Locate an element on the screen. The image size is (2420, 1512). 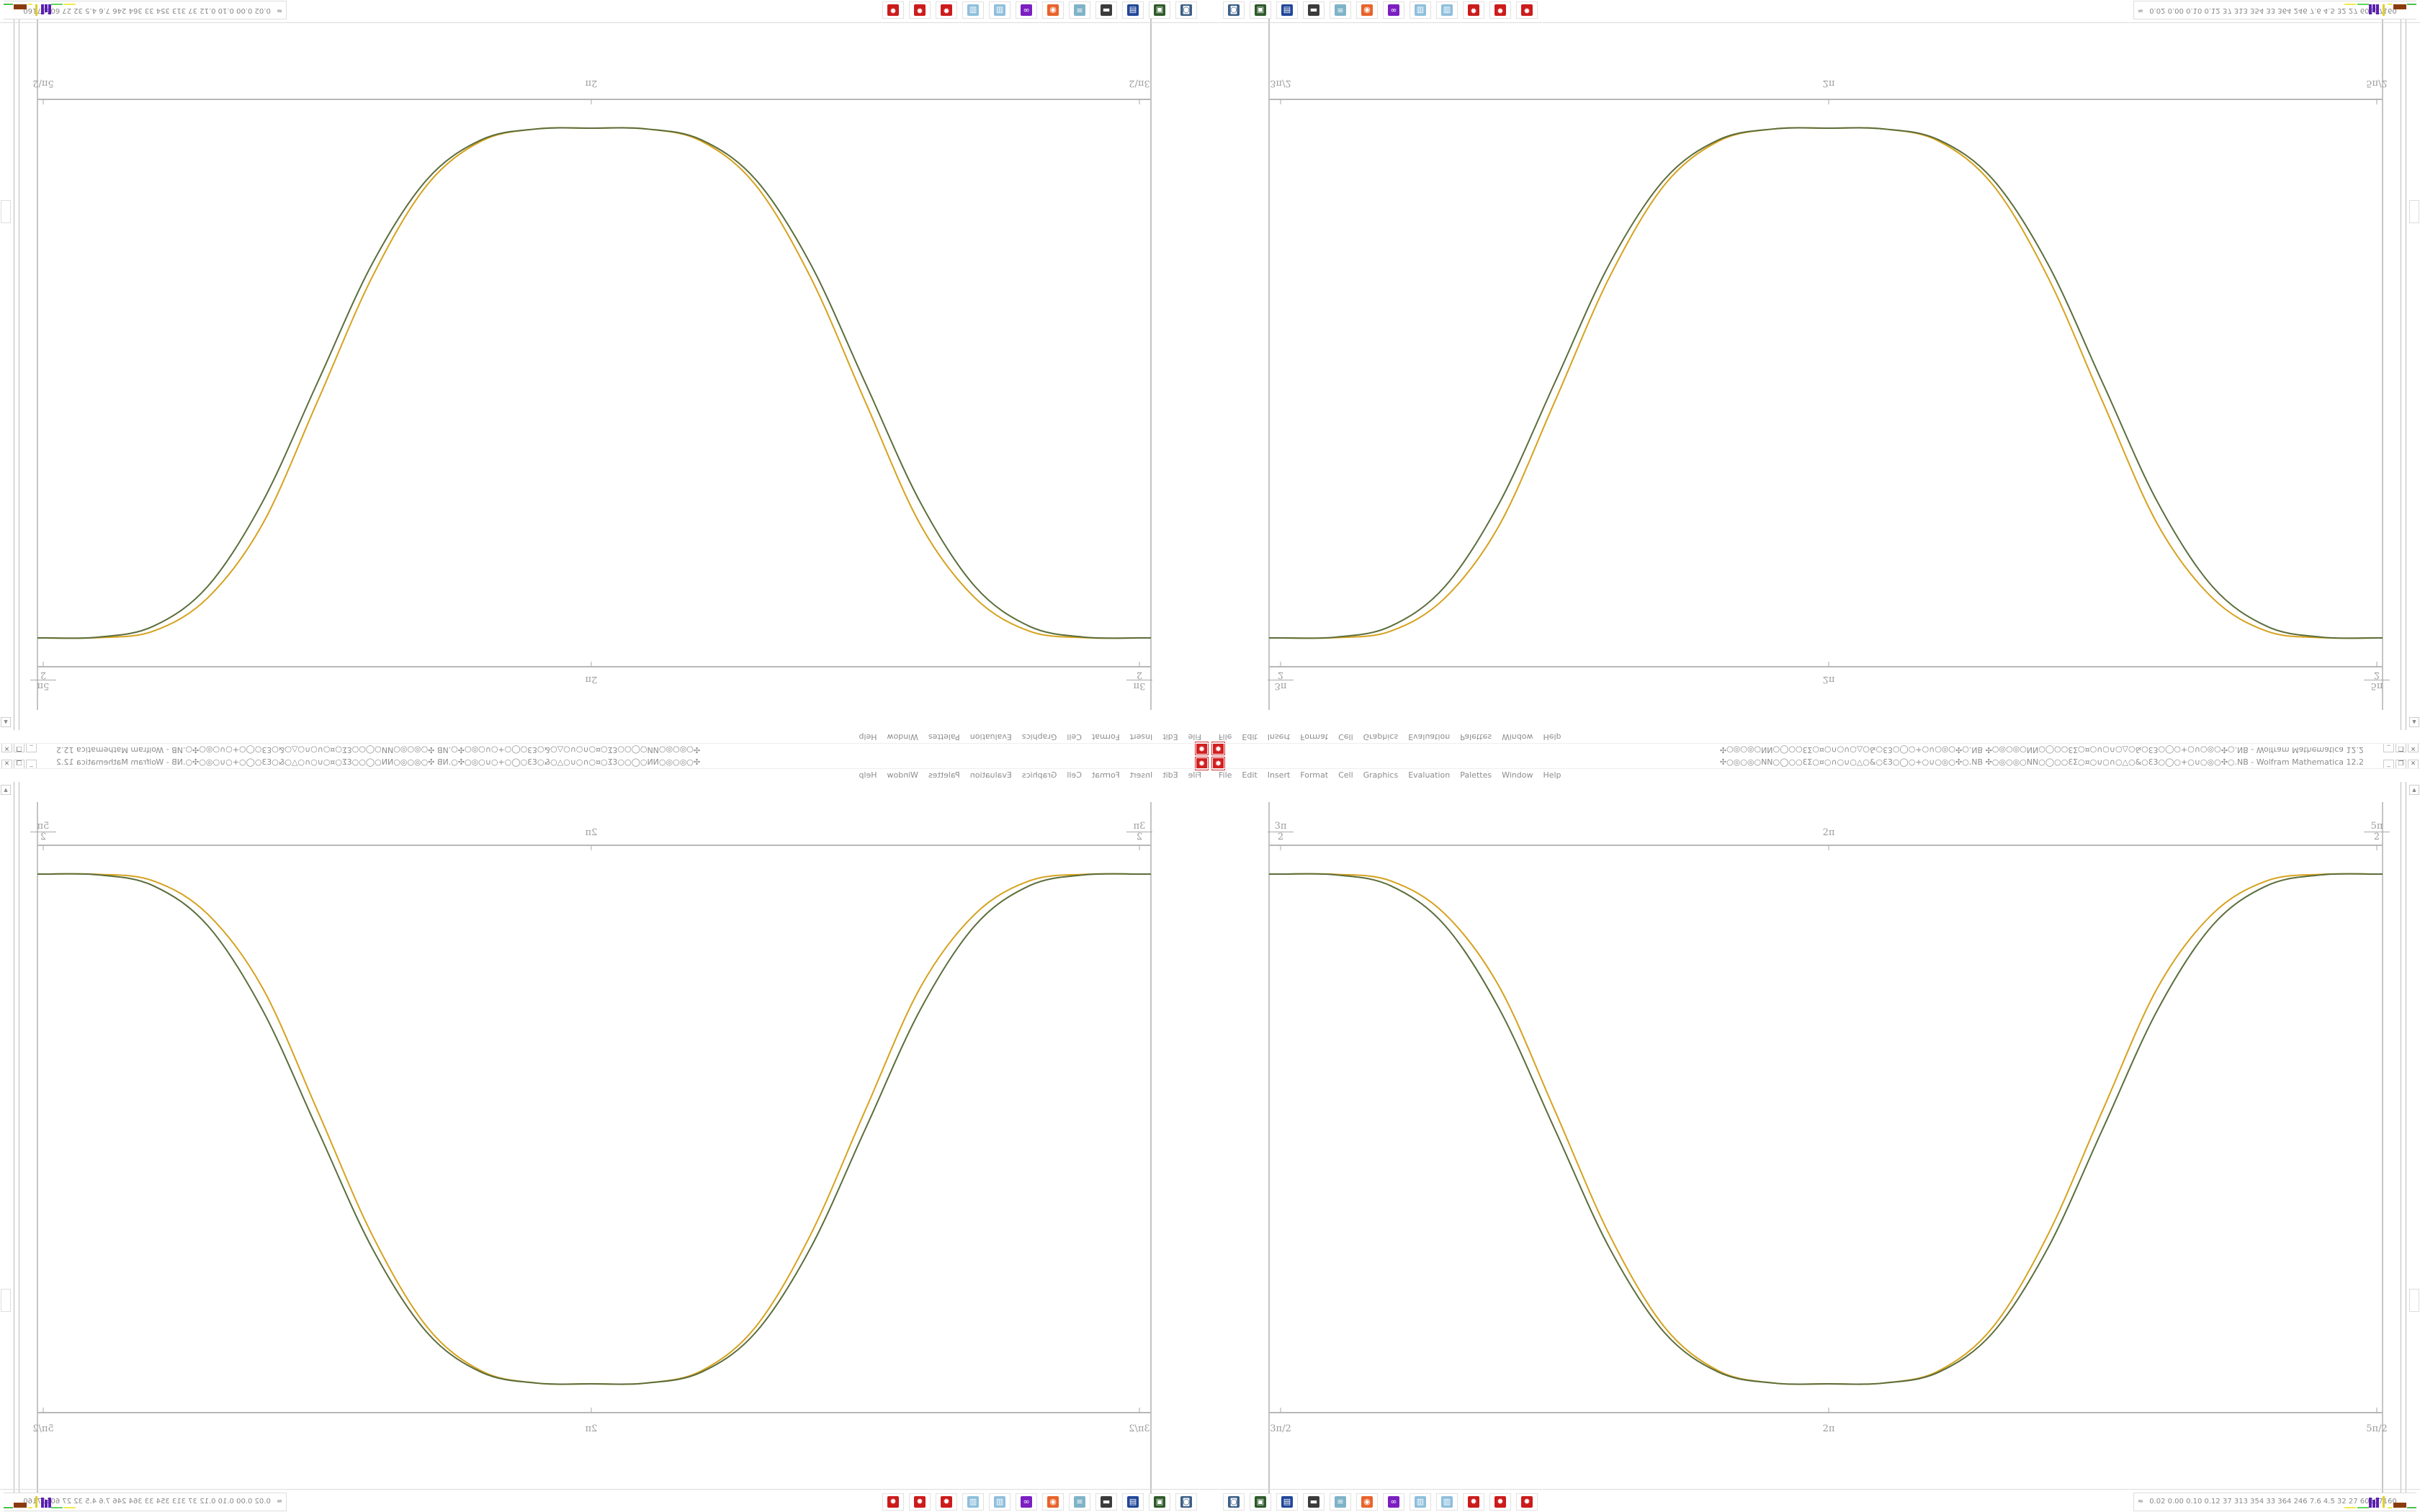
x-tick-label: 3π 2 is located at coordinates (1139, 831).